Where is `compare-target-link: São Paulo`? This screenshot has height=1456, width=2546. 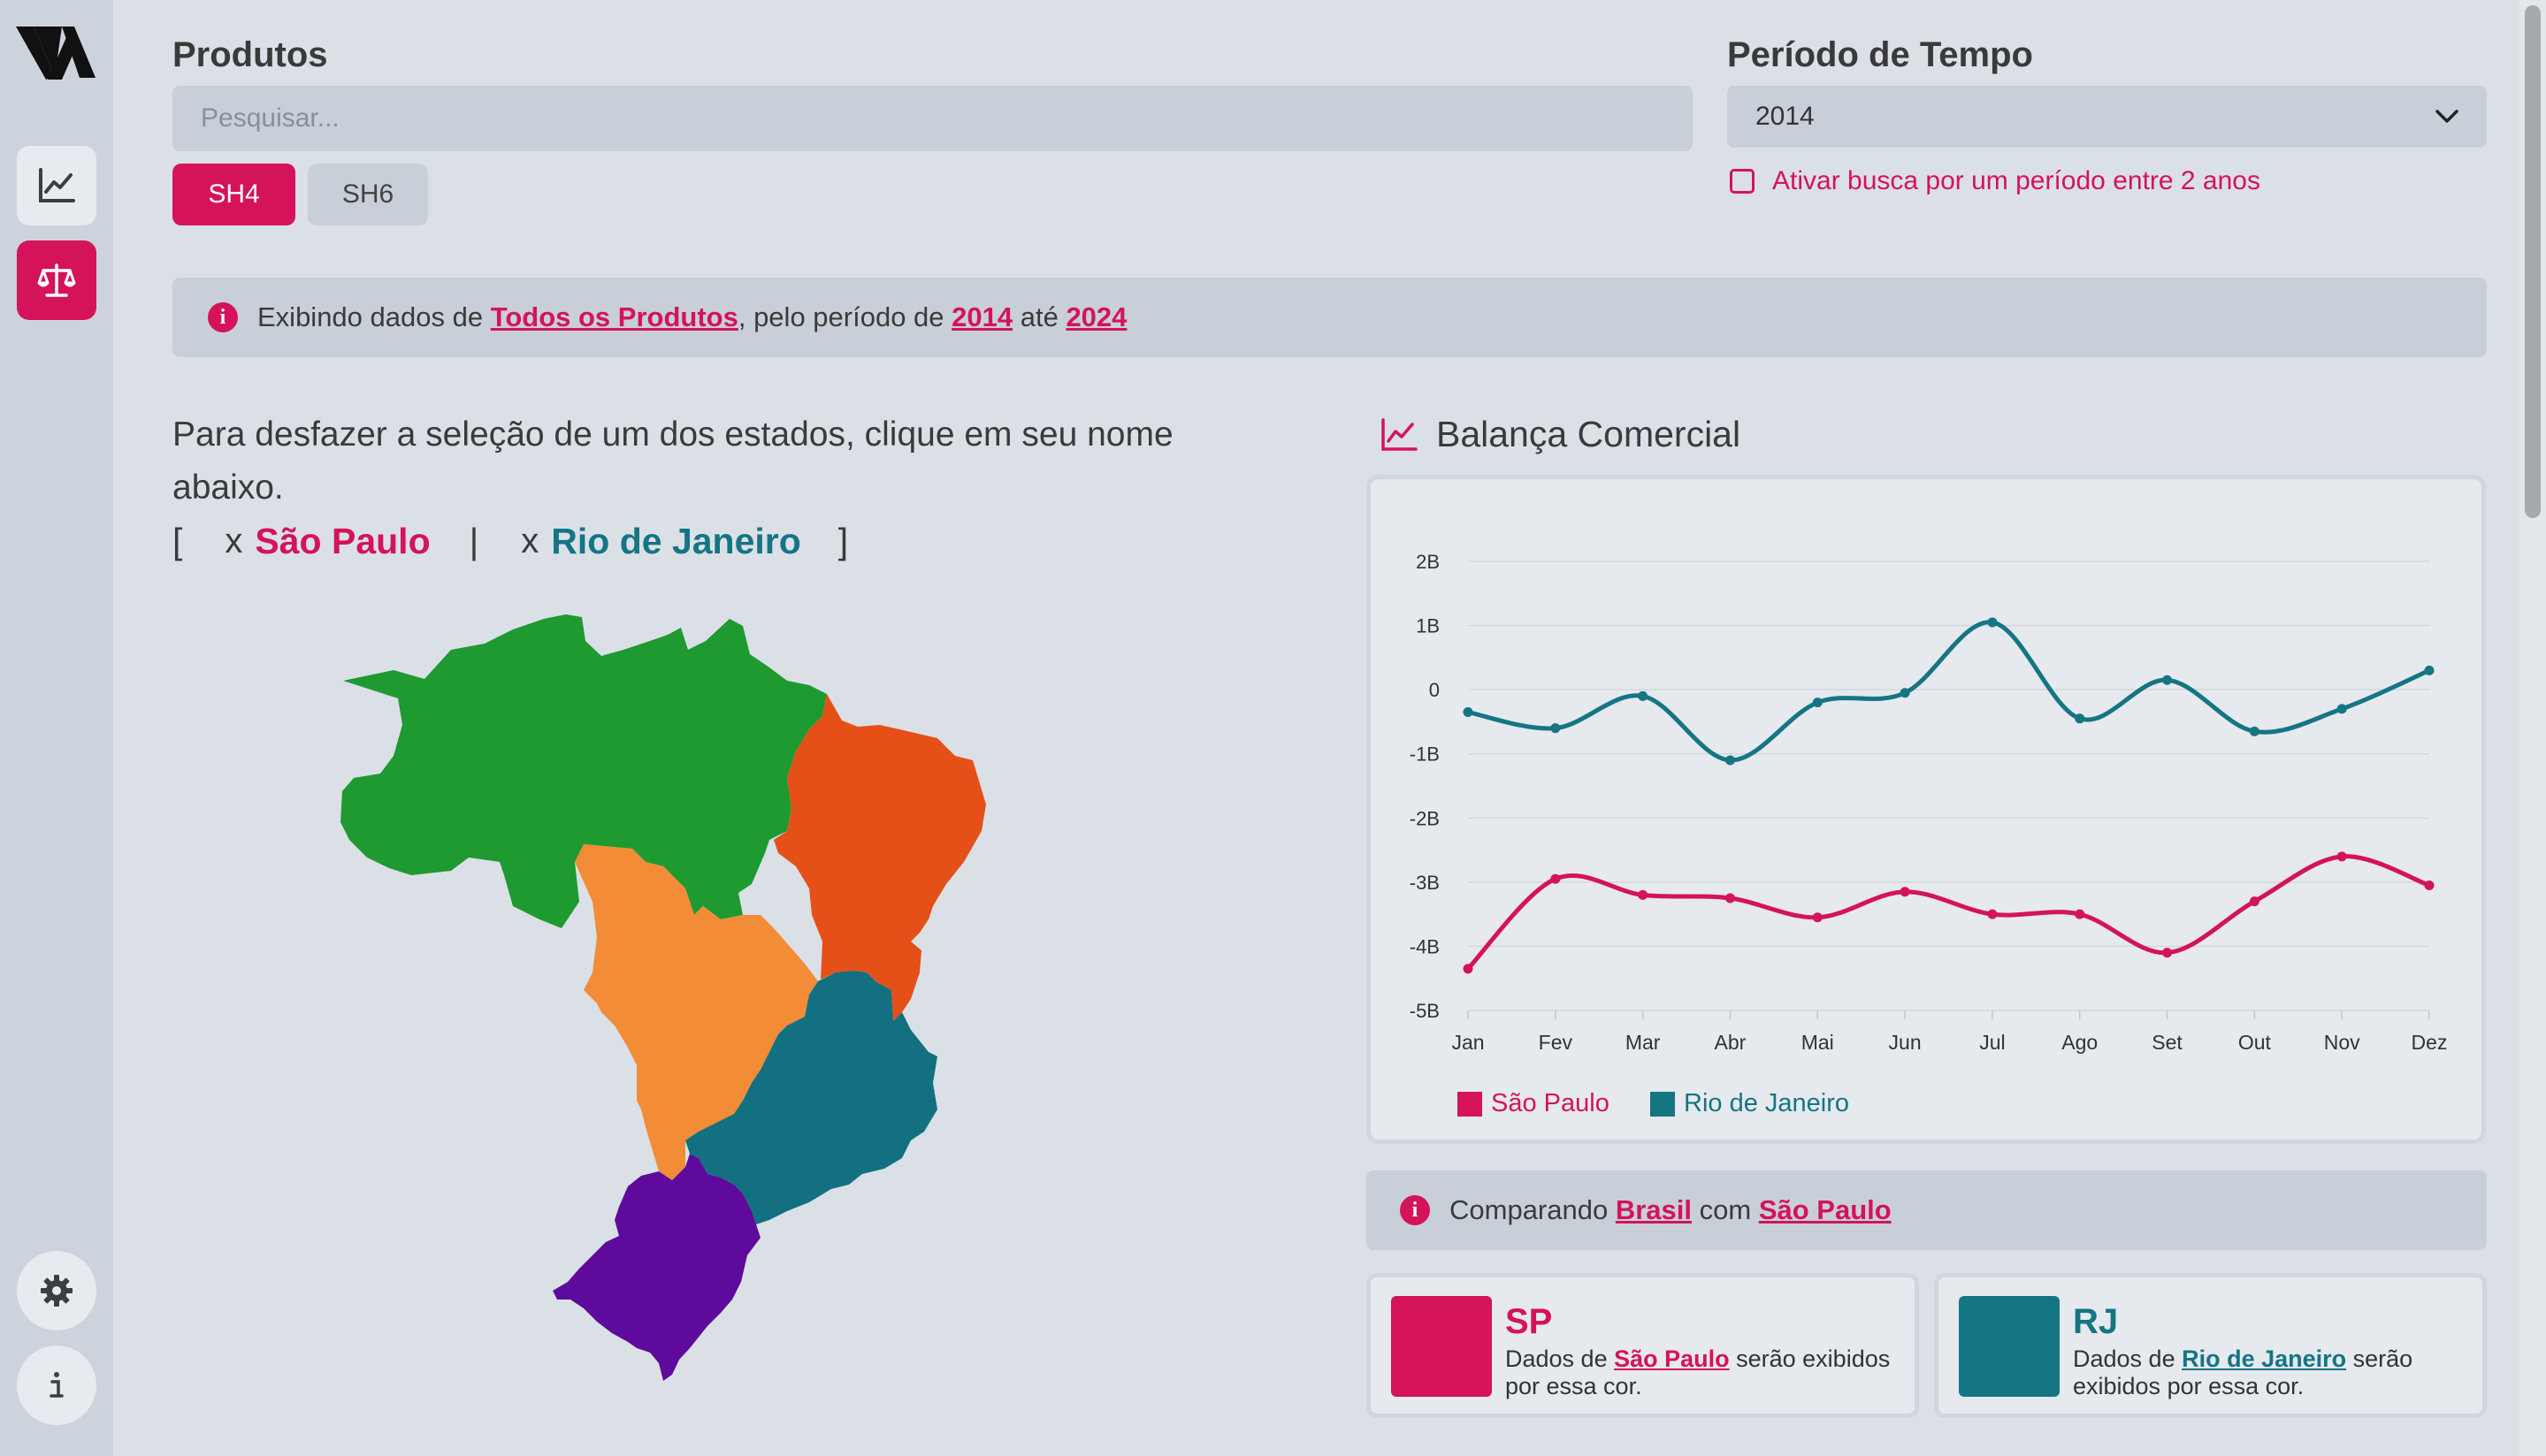
compare-target-link: São Paulo is located at coordinates (1825, 1209).